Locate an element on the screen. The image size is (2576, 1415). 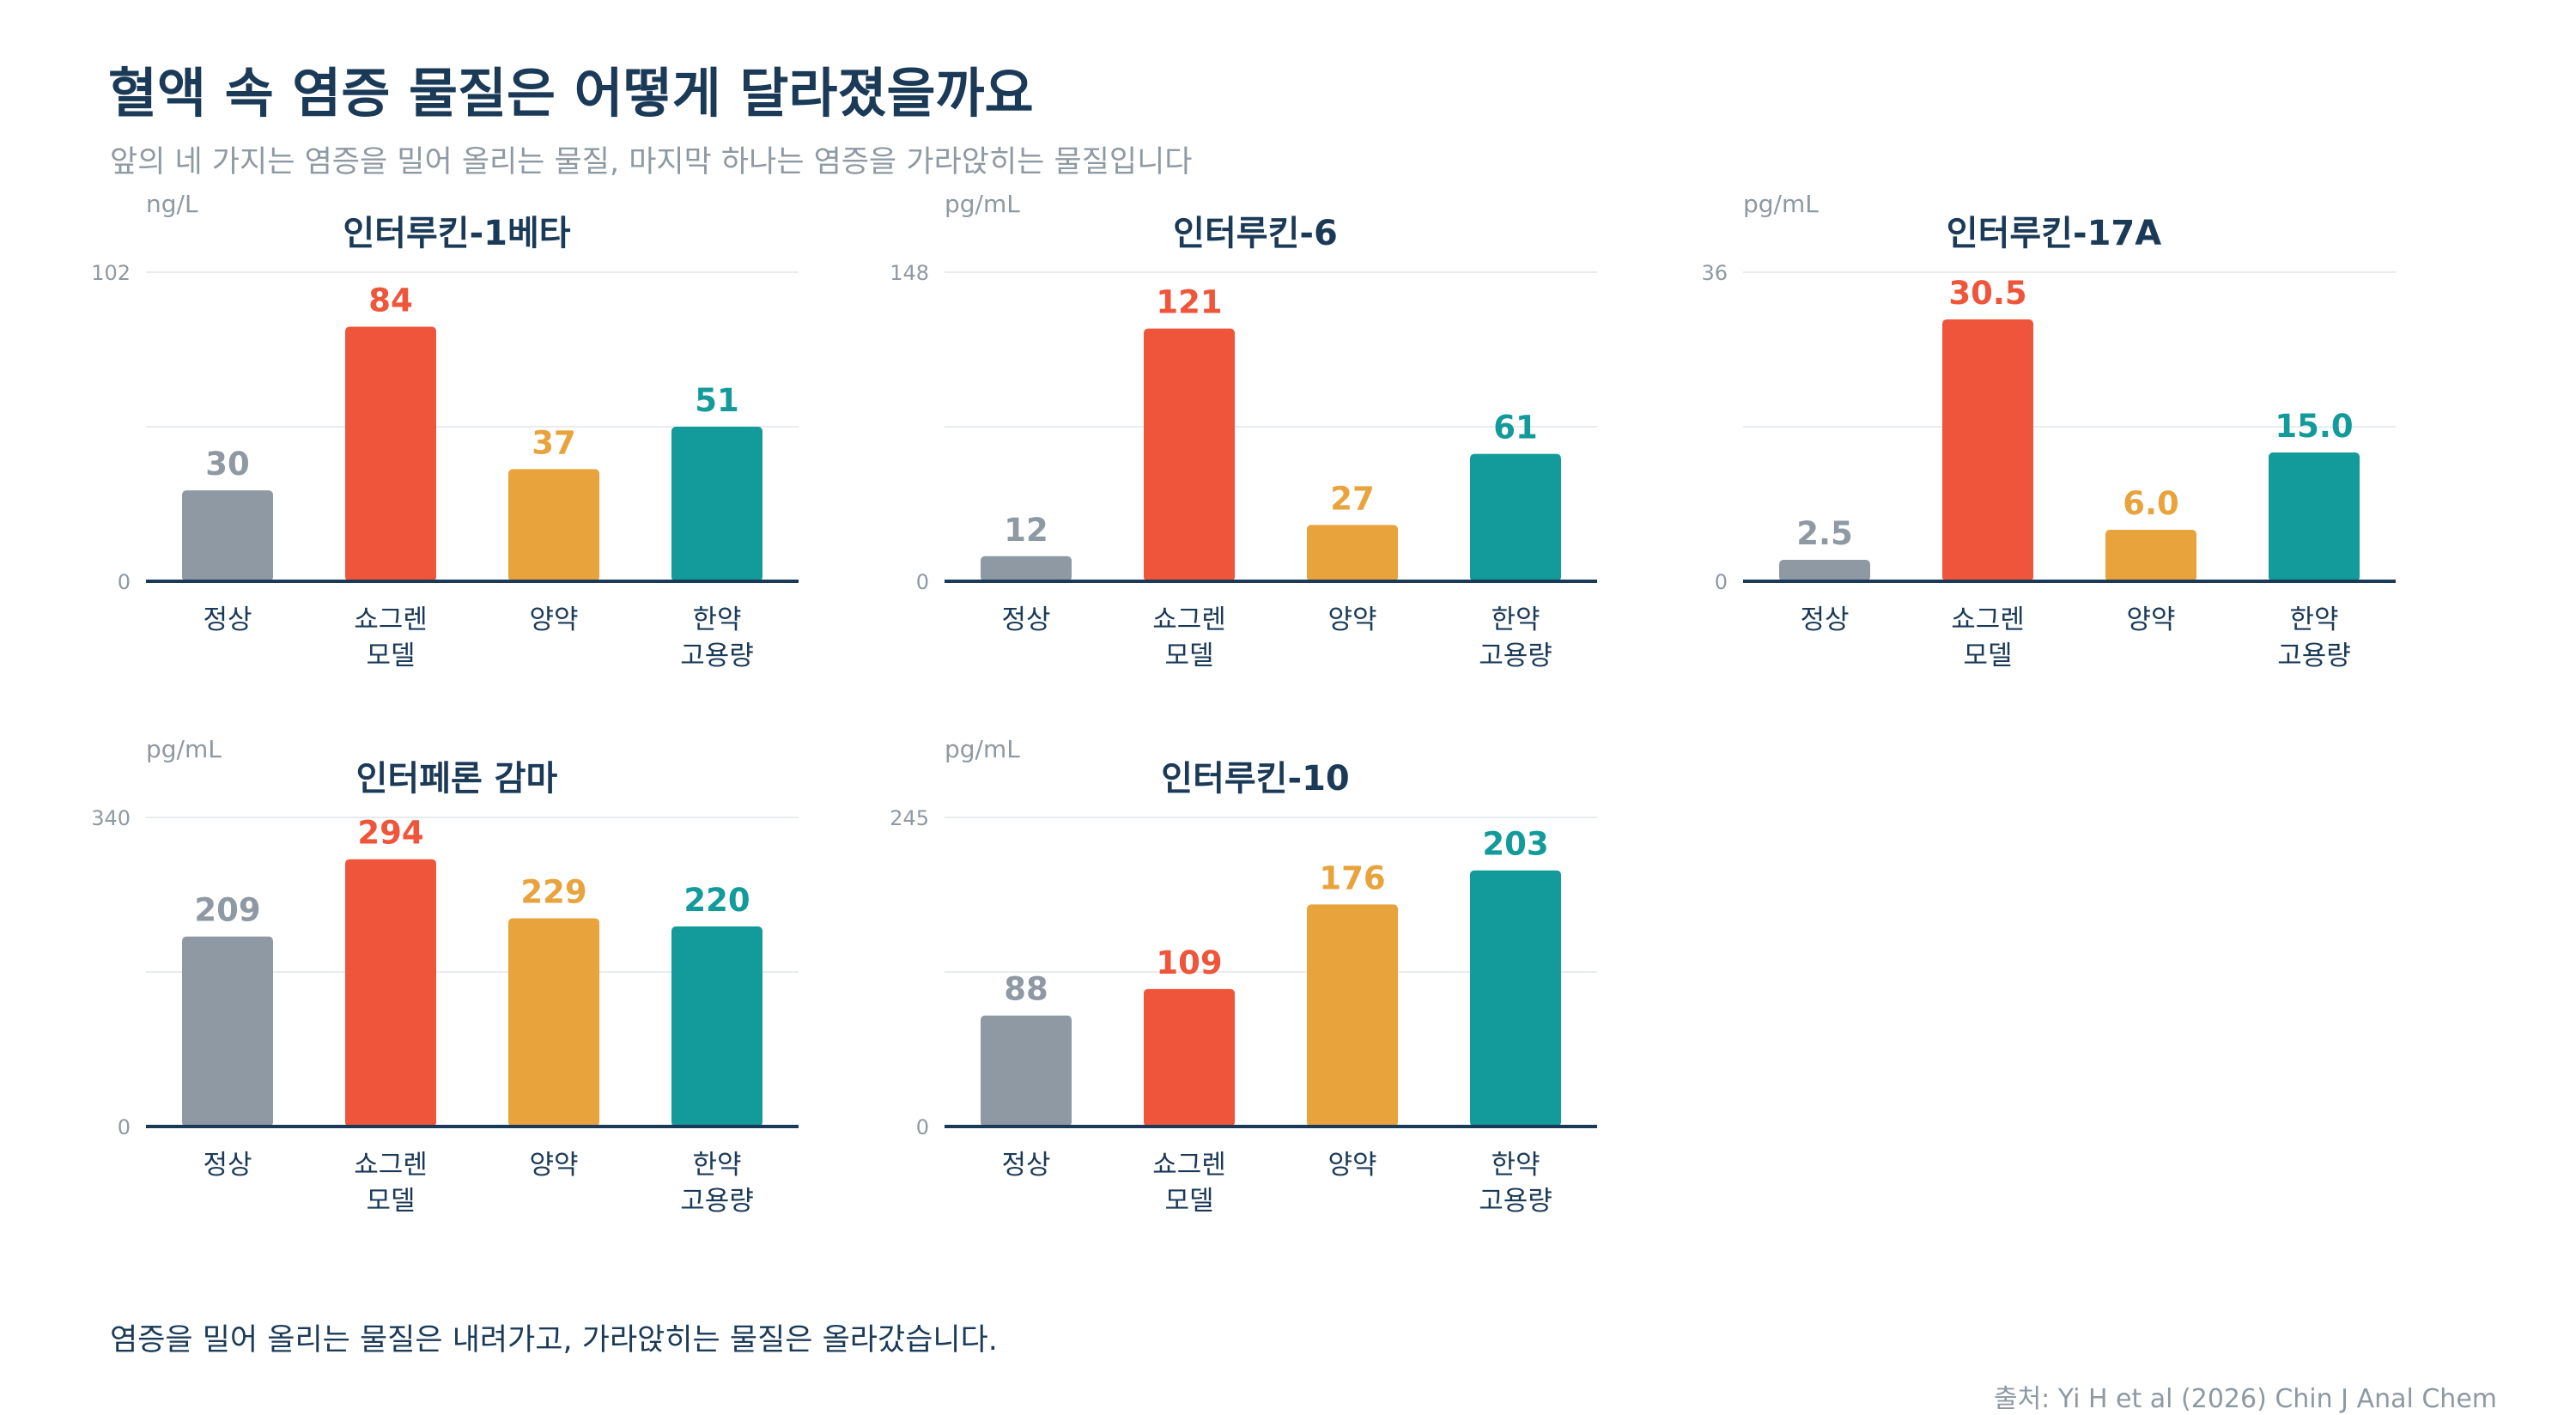
page-title: 혈액 속 염증 물질은 어떻게 달라졌을까요 is located at coordinates (571, 93).